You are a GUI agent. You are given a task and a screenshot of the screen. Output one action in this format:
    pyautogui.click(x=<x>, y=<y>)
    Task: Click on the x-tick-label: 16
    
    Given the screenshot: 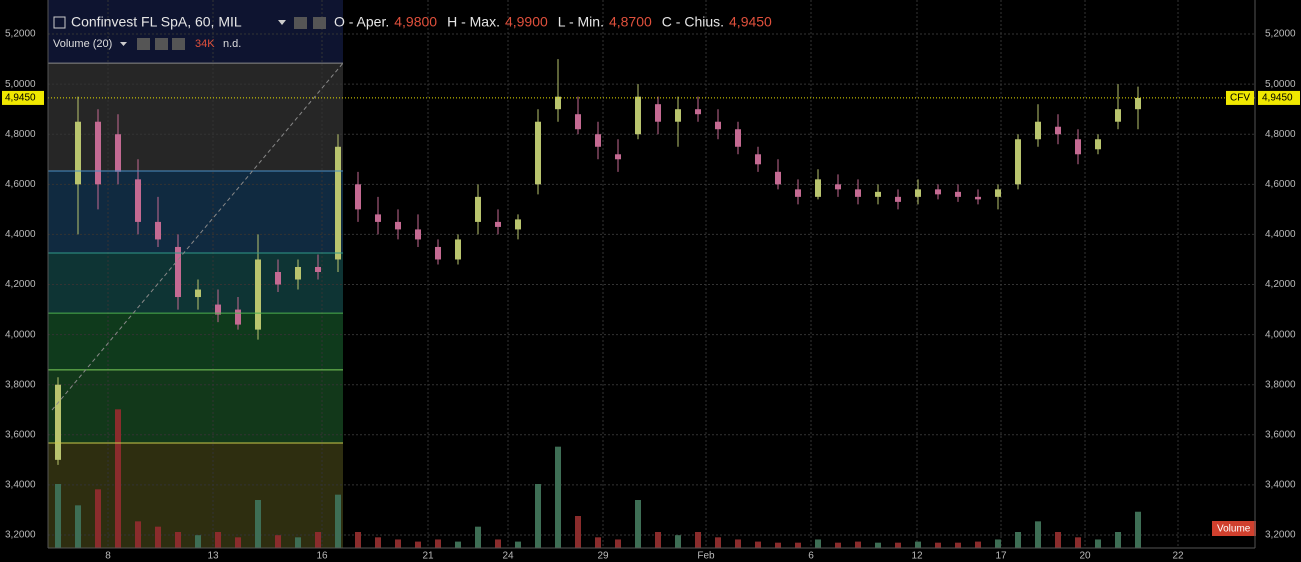 What is the action you would take?
    pyautogui.click(x=322, y=556)
    